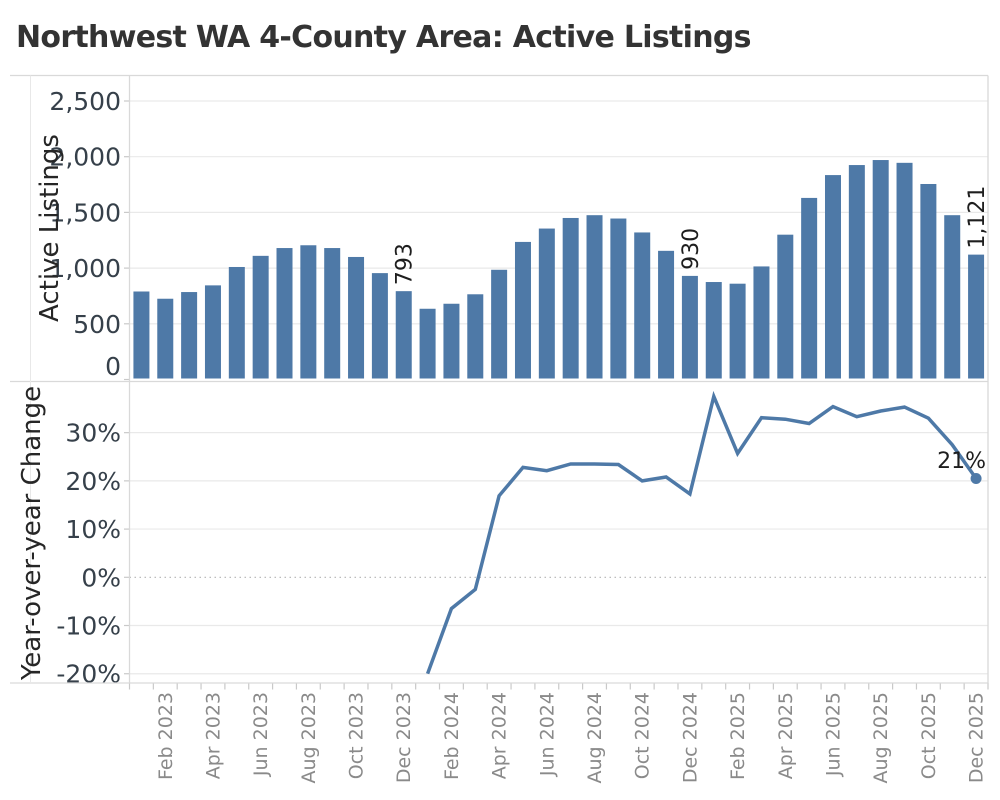 This screenshot has height=800, width=1000. I want to click on bar-sep-2024, so click(618, 298).